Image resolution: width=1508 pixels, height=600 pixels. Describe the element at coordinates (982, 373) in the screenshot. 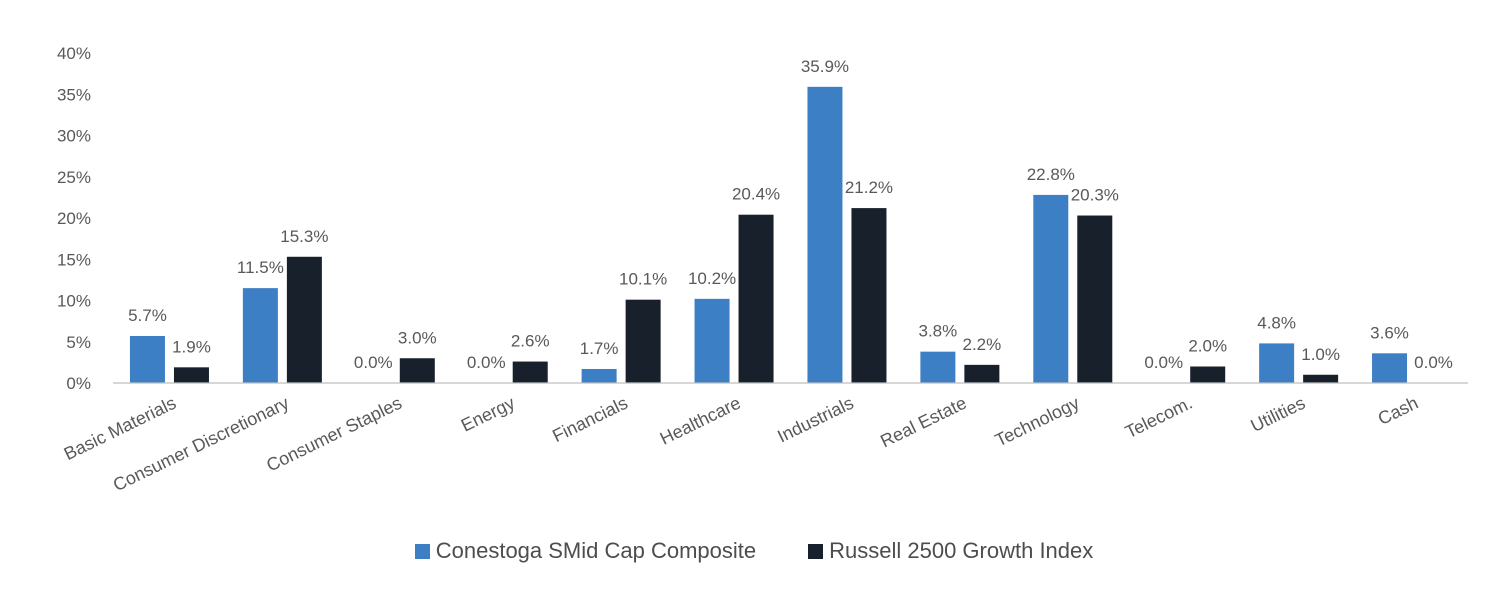

I see `bar-russell-real-estate` at that location.